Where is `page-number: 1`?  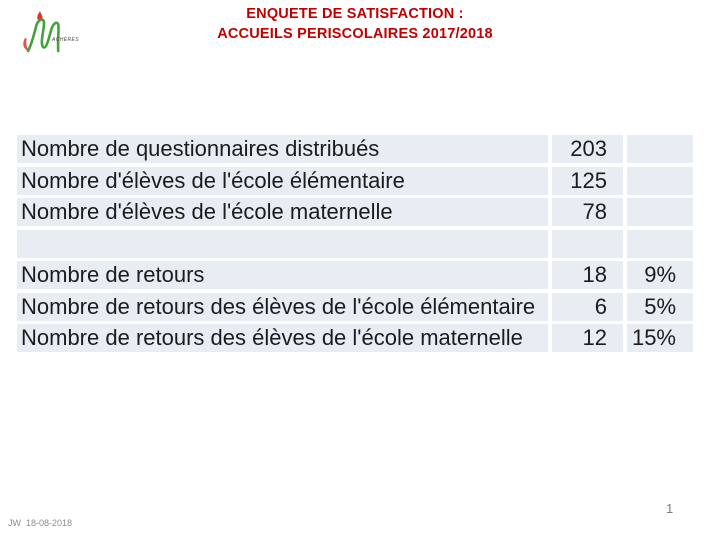
page-number: 1 is located at coordinates (670, 508).